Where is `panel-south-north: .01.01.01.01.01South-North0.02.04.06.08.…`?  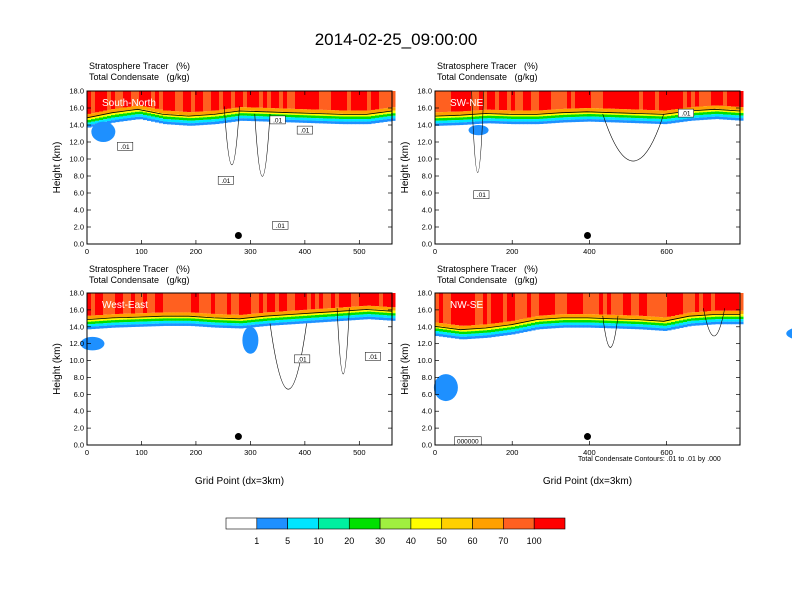 panel-south-north: .01.01.01.01.01South-North0.02.04.06.08.… is located at coordinates (224, 171).